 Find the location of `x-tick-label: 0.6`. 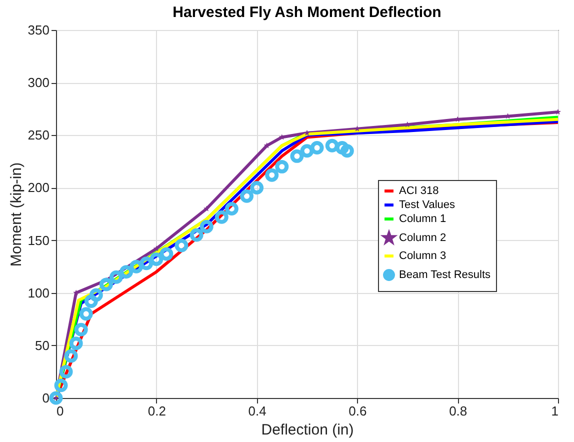

x-tick-label: 0.6 is located at coordinates (357, 411).